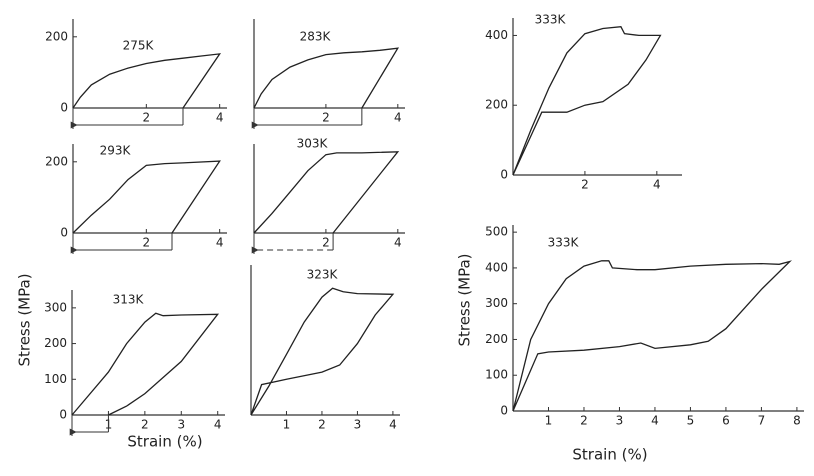 Image resolution: width=814 pixels, height=476 pixels. What do you see at coordinates (762, 421) in the screenshot?
I see `x-tick-label: 7` at bounding box center [762, 421].